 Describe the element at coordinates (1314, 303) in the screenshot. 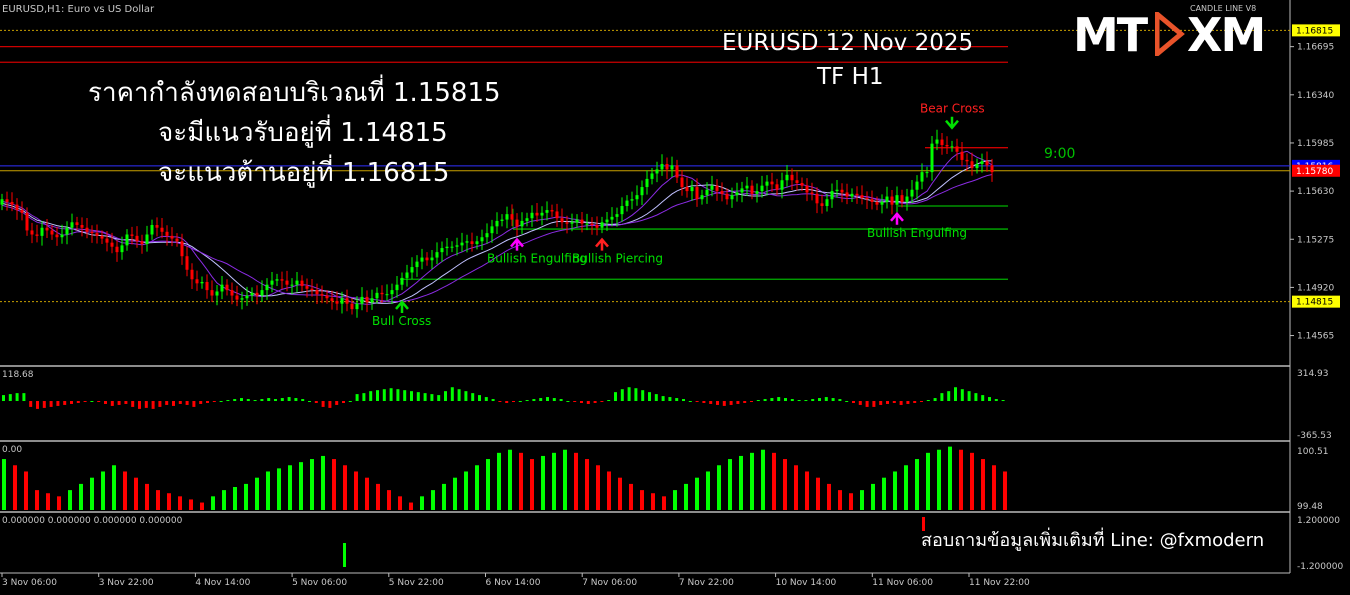

I see `price-level-label: 1.14815` at that location.